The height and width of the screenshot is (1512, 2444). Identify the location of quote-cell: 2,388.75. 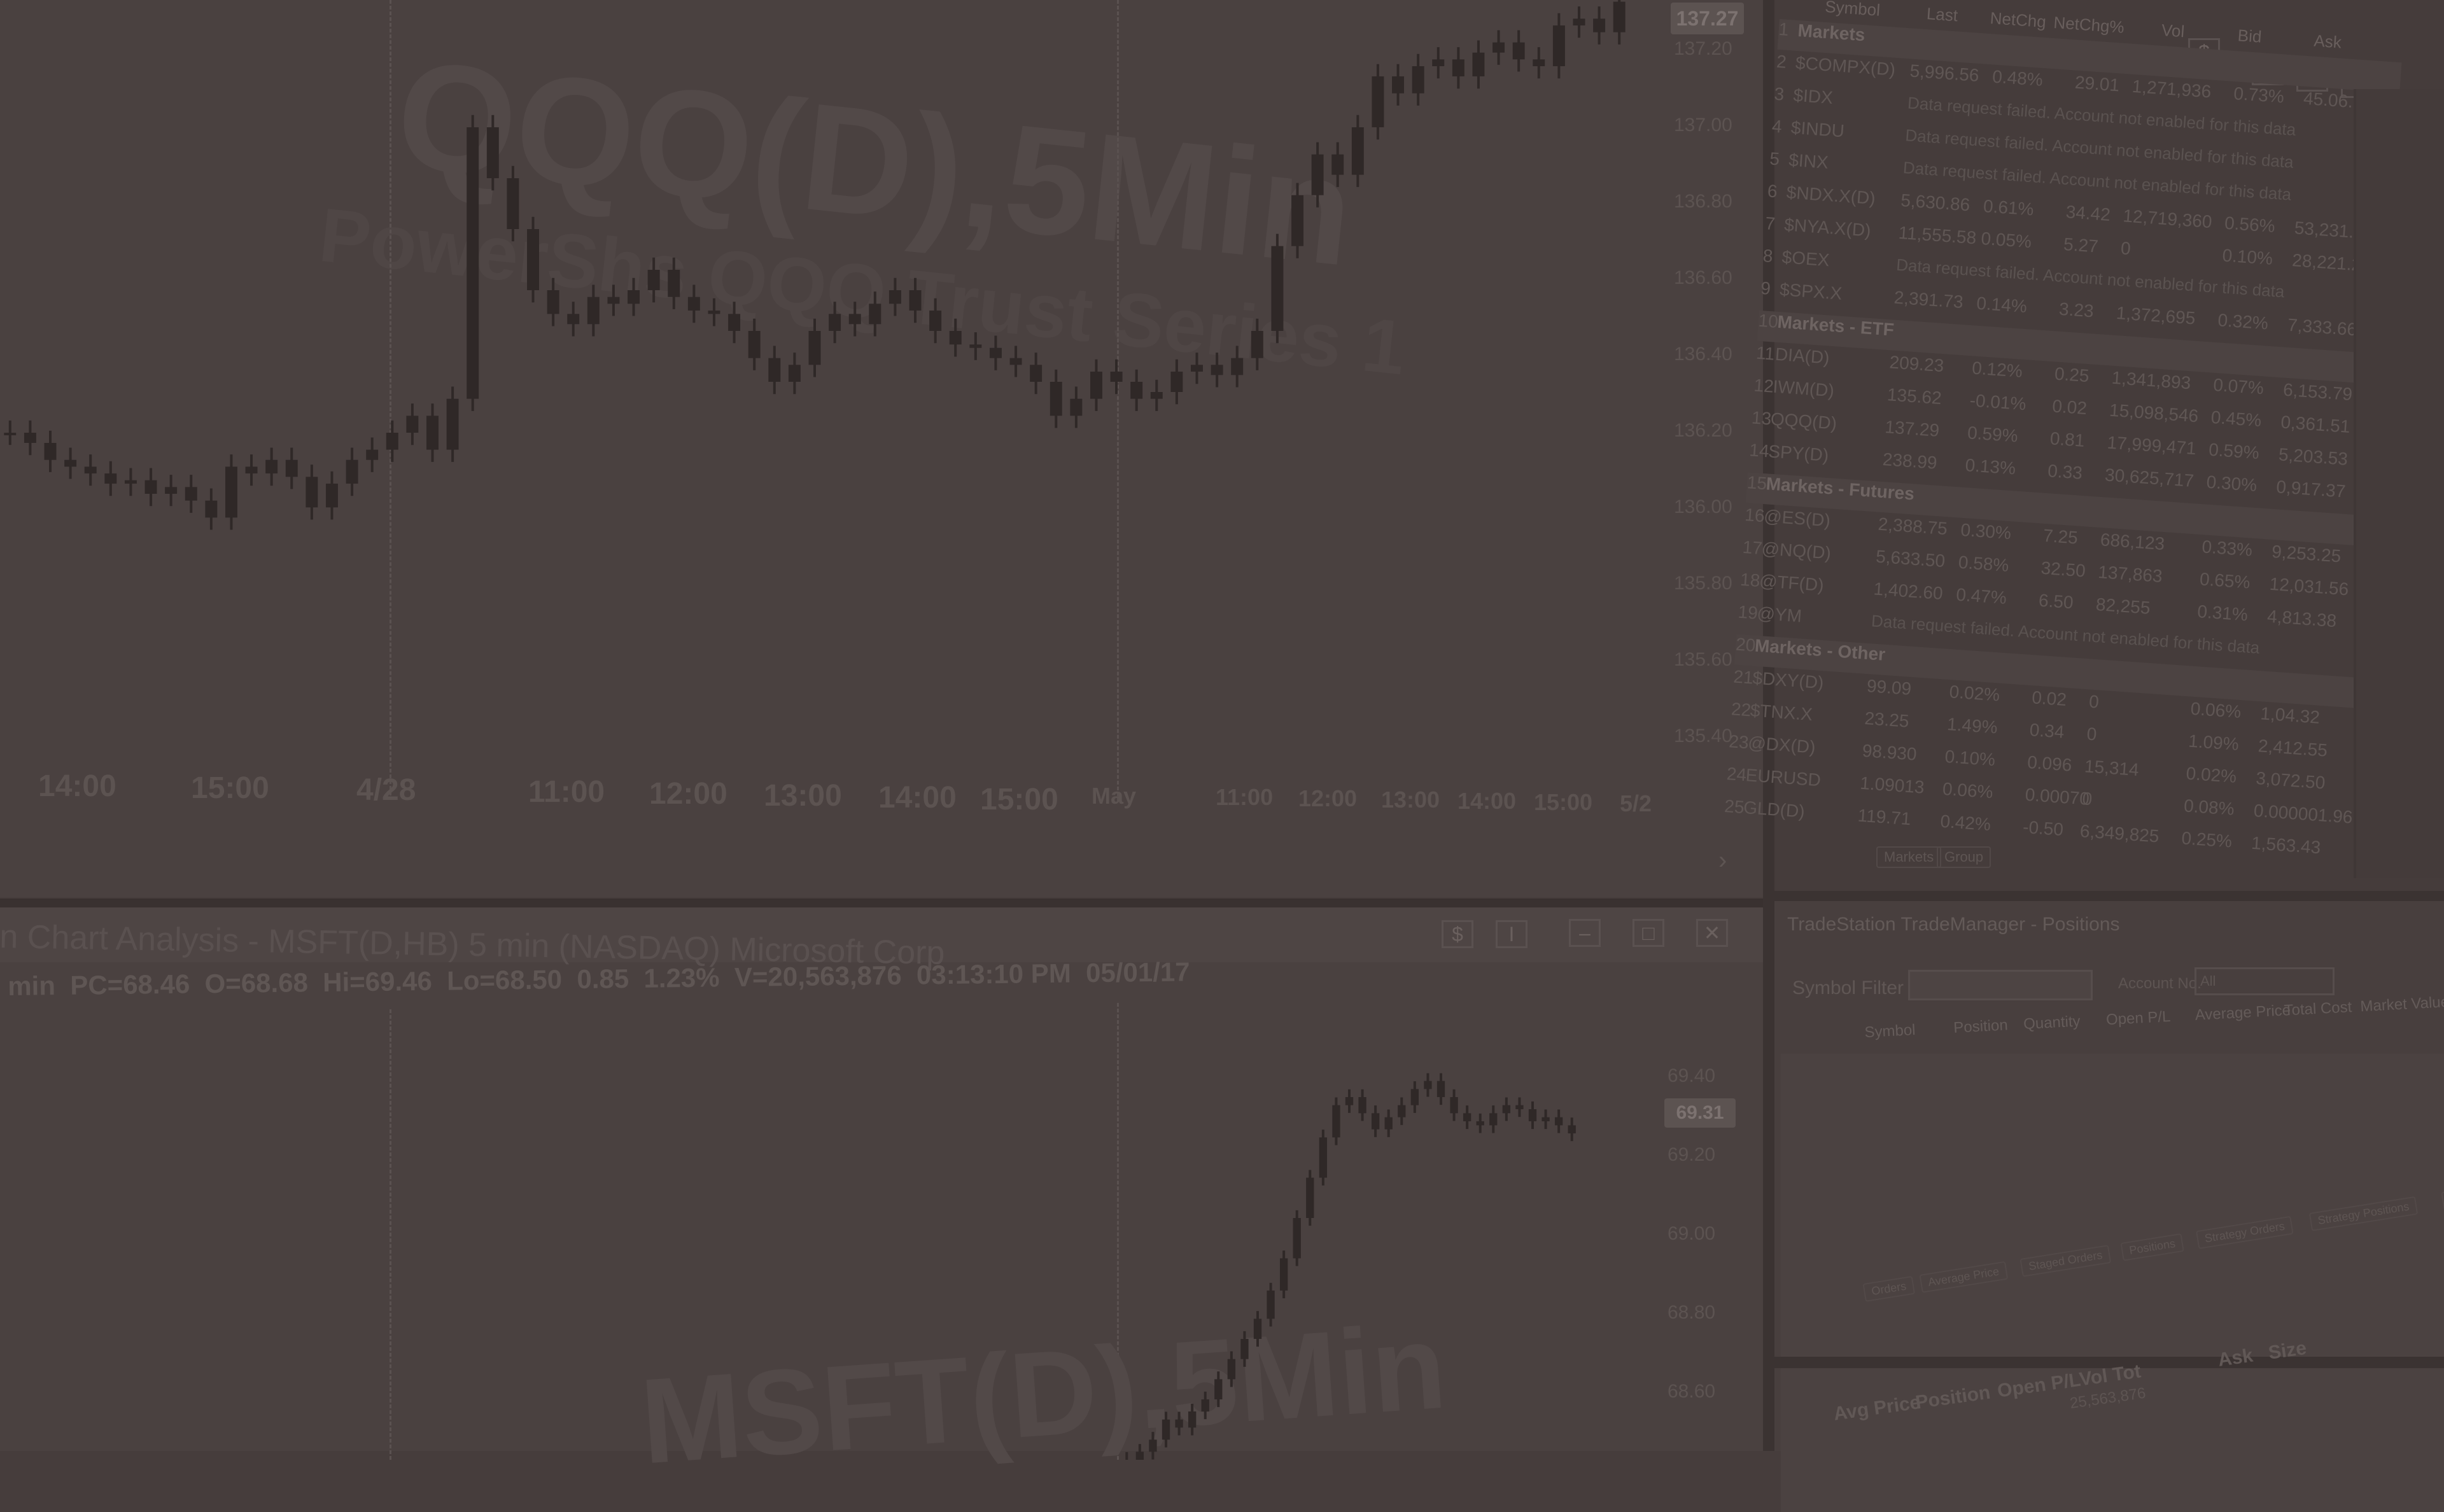
(1912, 526).